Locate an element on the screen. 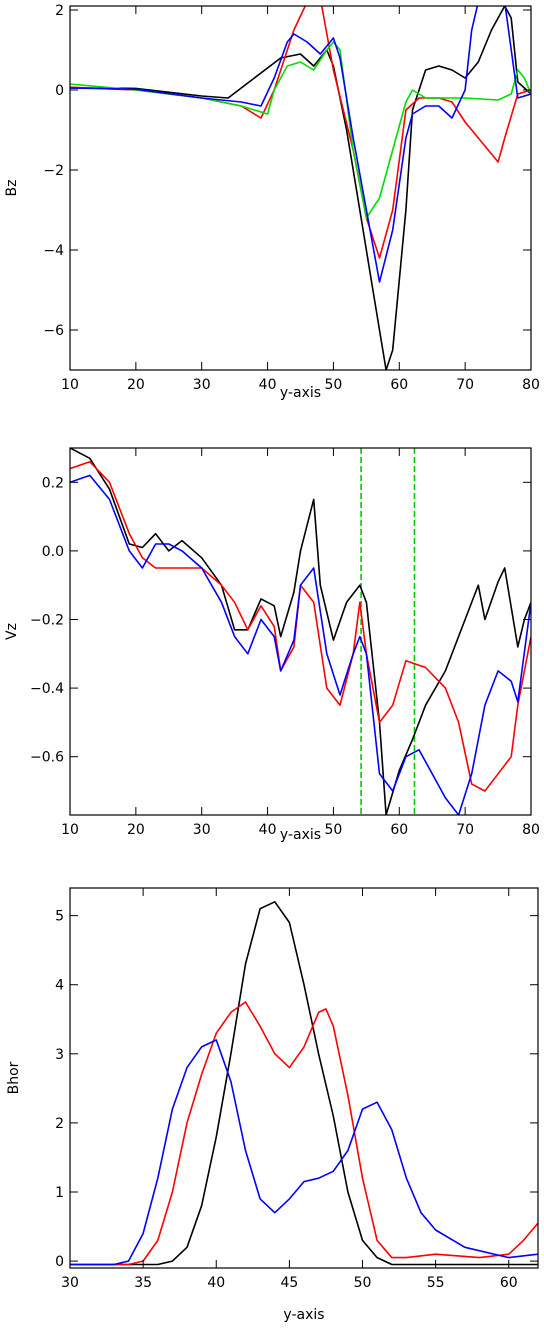 Image resolution: width=544 pixels, height=1331 pixels. y-tick-label: 0.2 is located at coordinates (53, 483).